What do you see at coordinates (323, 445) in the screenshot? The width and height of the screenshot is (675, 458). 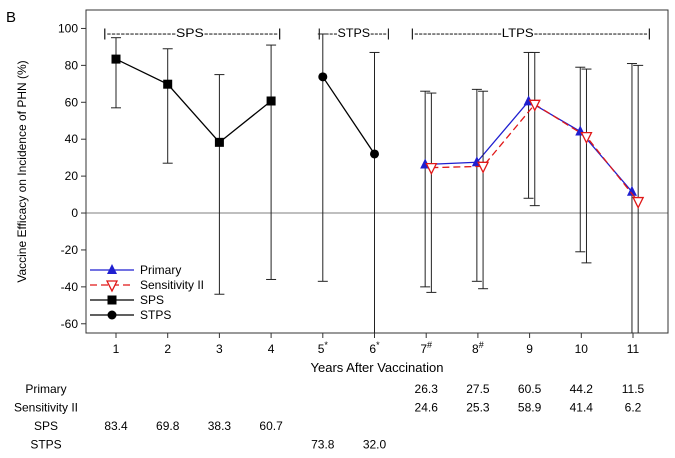 I see `table-cell: 73.8` at bounding box center [323, 445].